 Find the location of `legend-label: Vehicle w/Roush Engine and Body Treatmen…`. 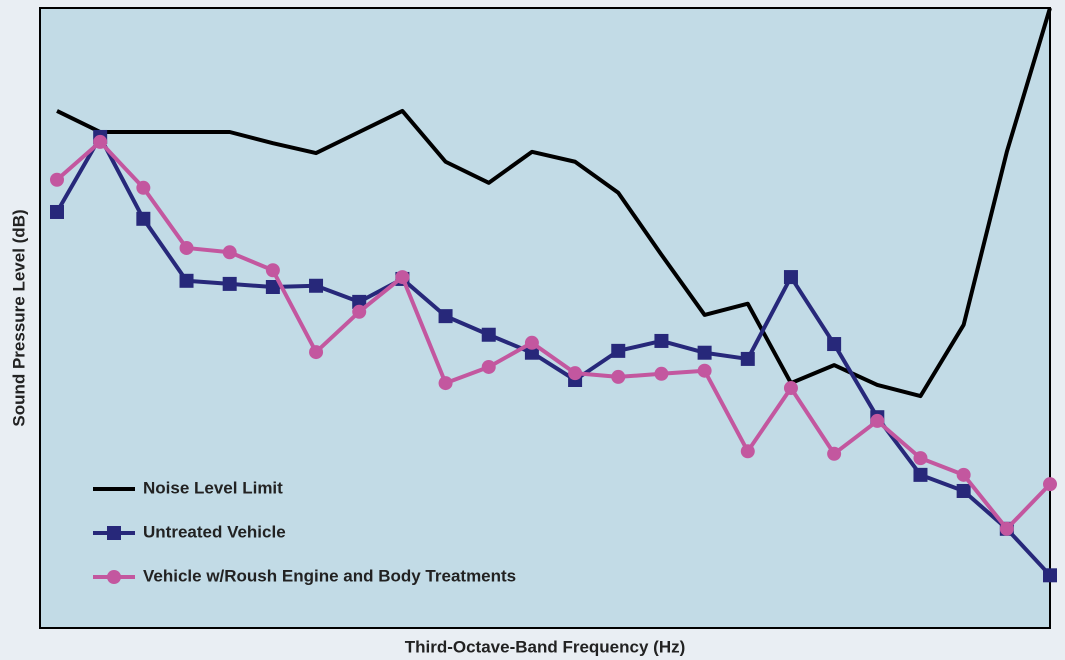

legend-label: Vehicle w/Roush Engine and Body Treatmen… is located at coordinates (329, 575).